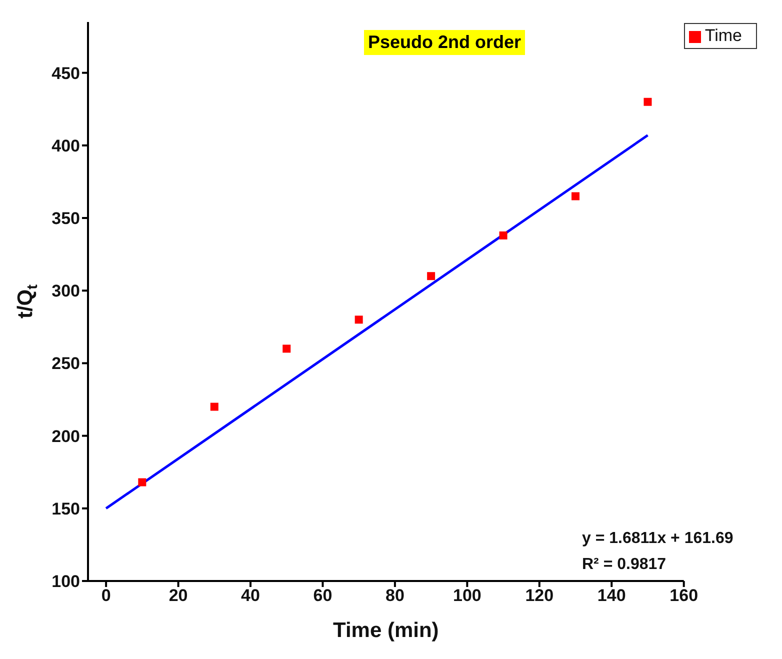 The height and width of the screenshot is (659, 782). I want to click on text: Pseudo 2nd order, so click(445, 42).